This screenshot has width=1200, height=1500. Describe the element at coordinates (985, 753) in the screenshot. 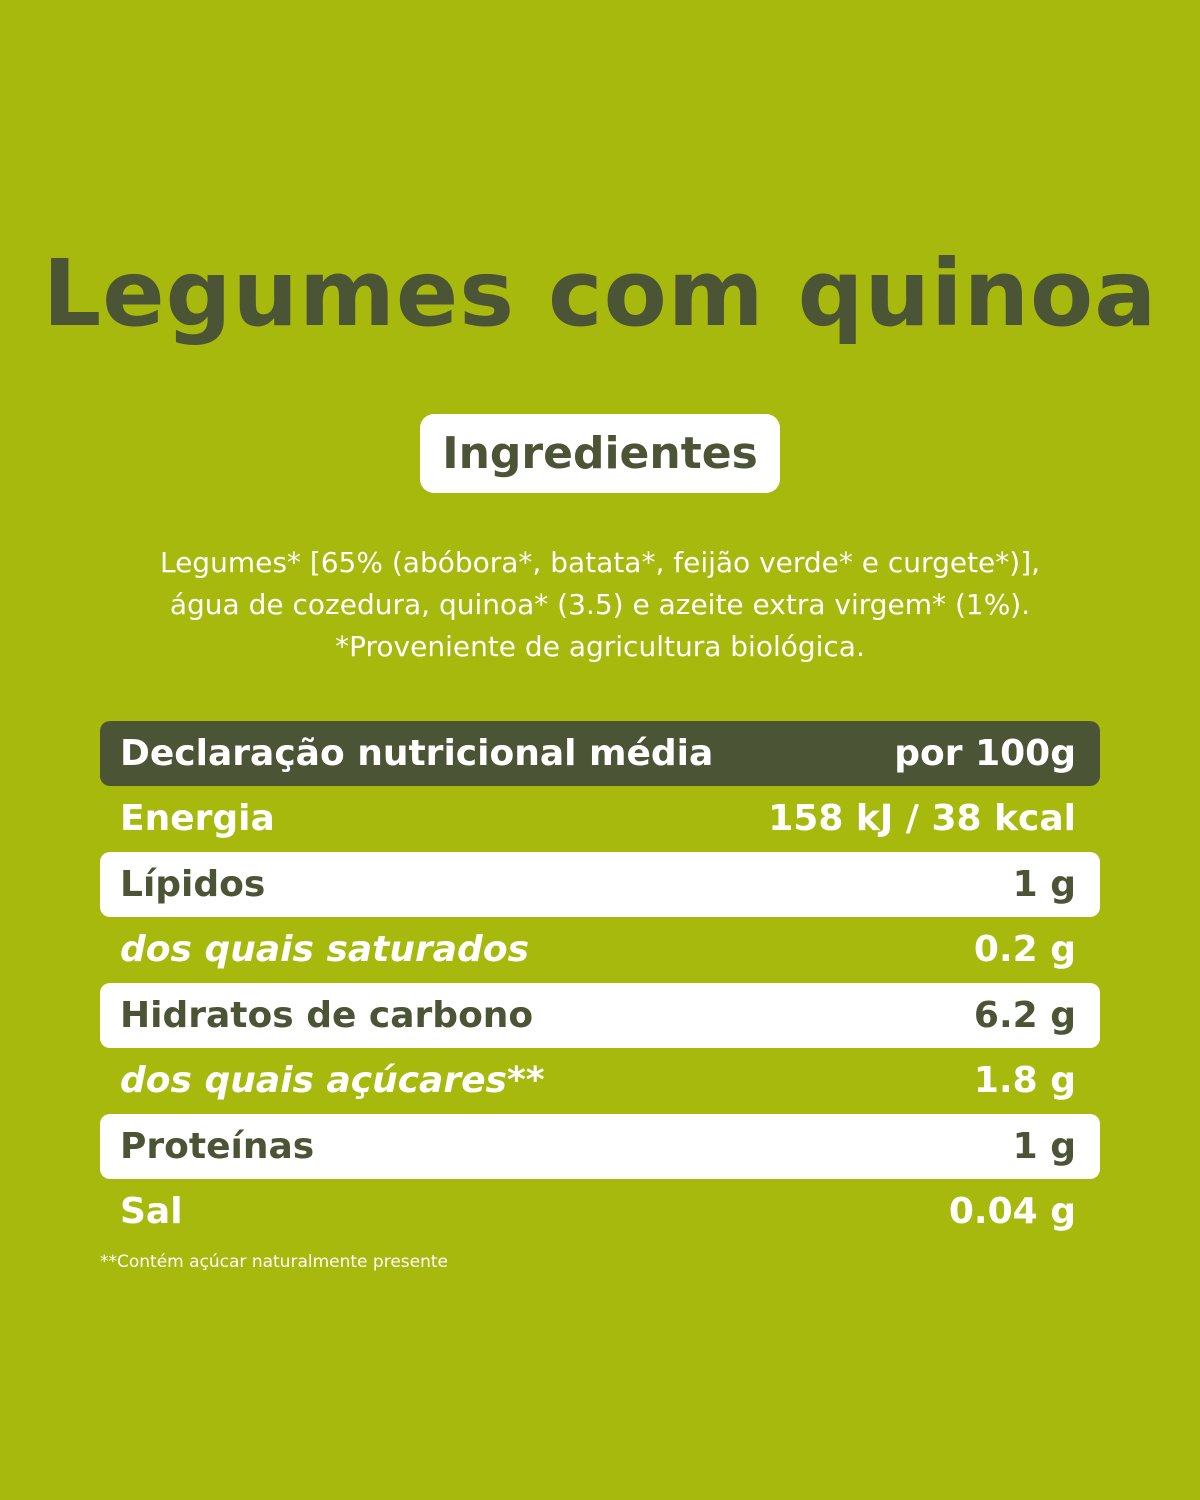

I see `row-value: por 100g` at that location.